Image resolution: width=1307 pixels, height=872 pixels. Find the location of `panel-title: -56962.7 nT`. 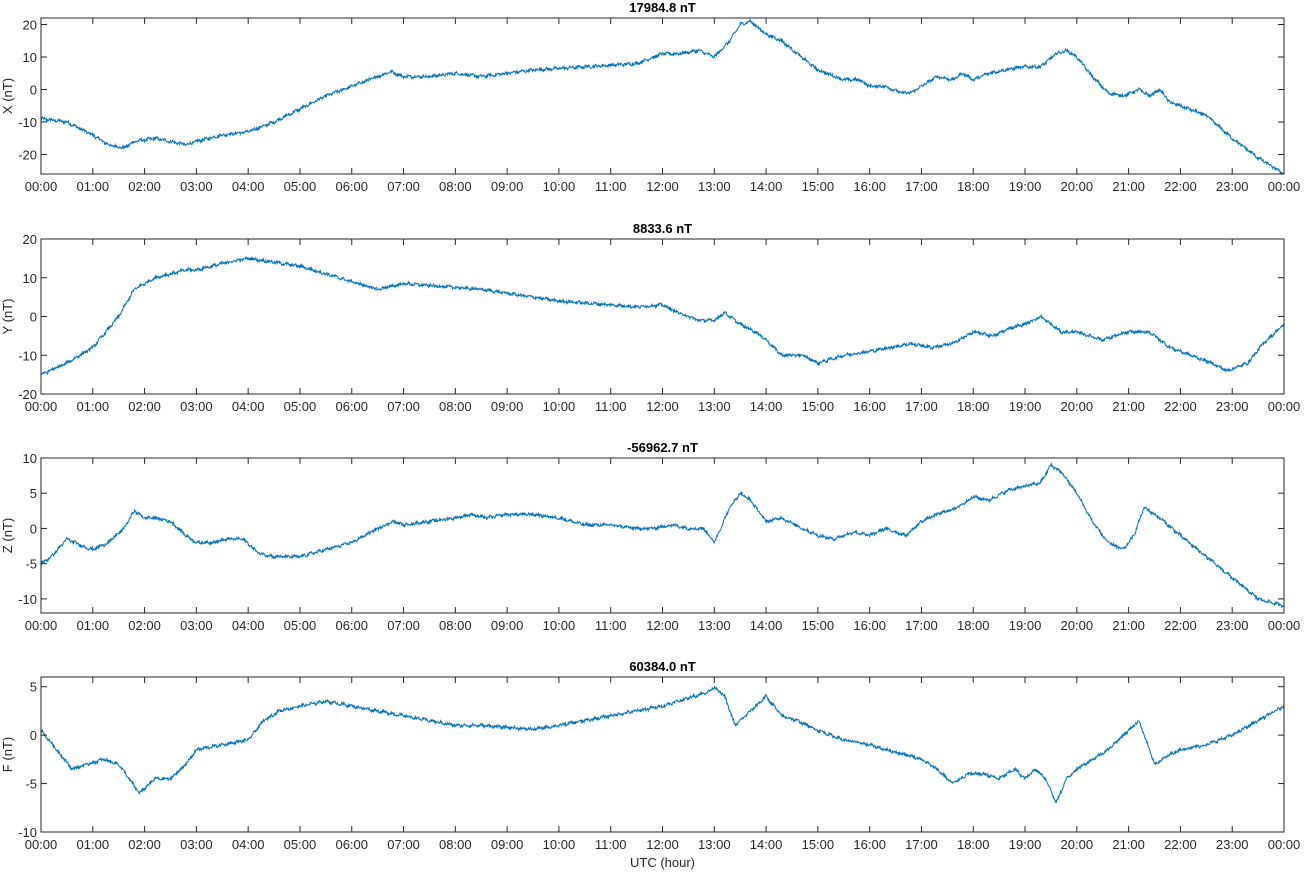

panel-title: -56962.7 nT is located at coordinates (662, 447).